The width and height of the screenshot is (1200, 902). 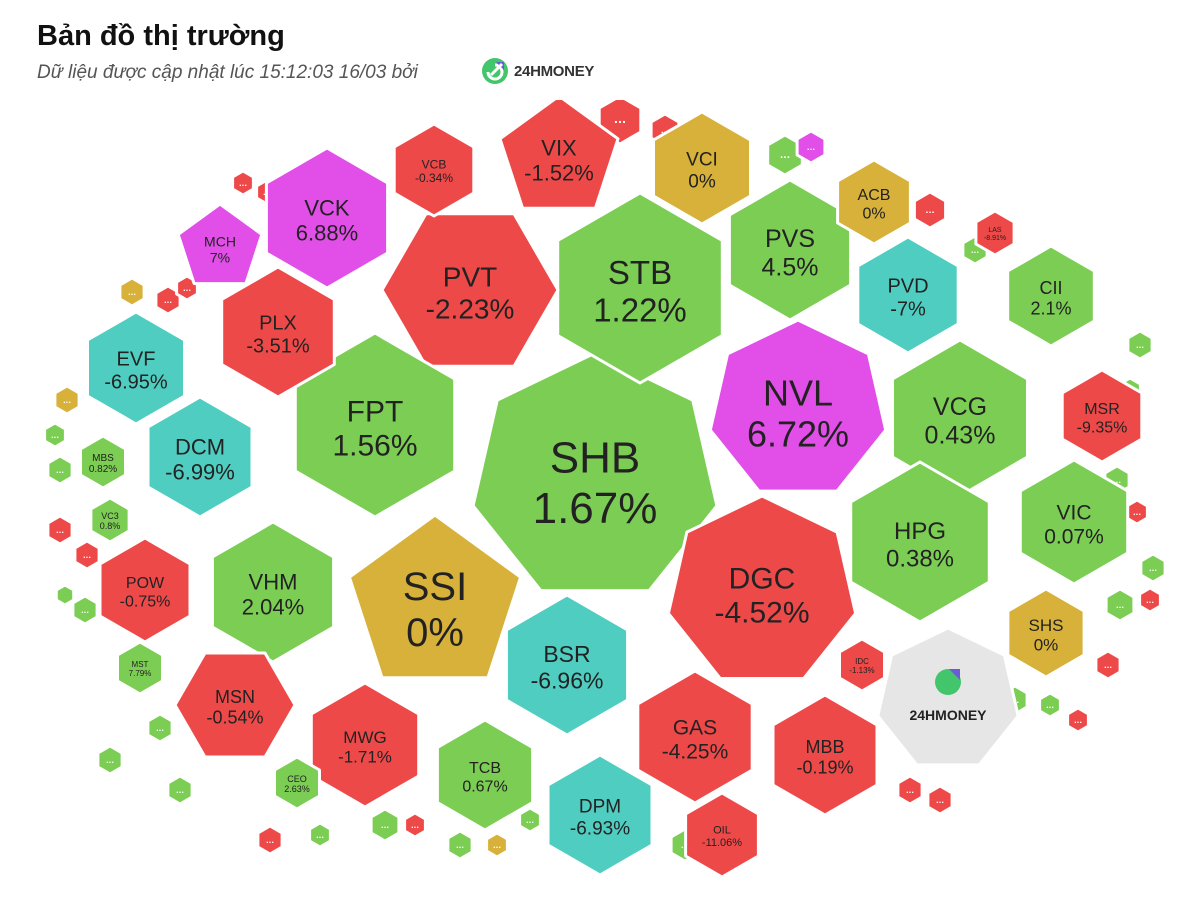 I want to click on tile-vix, so click(x=559, y=155).